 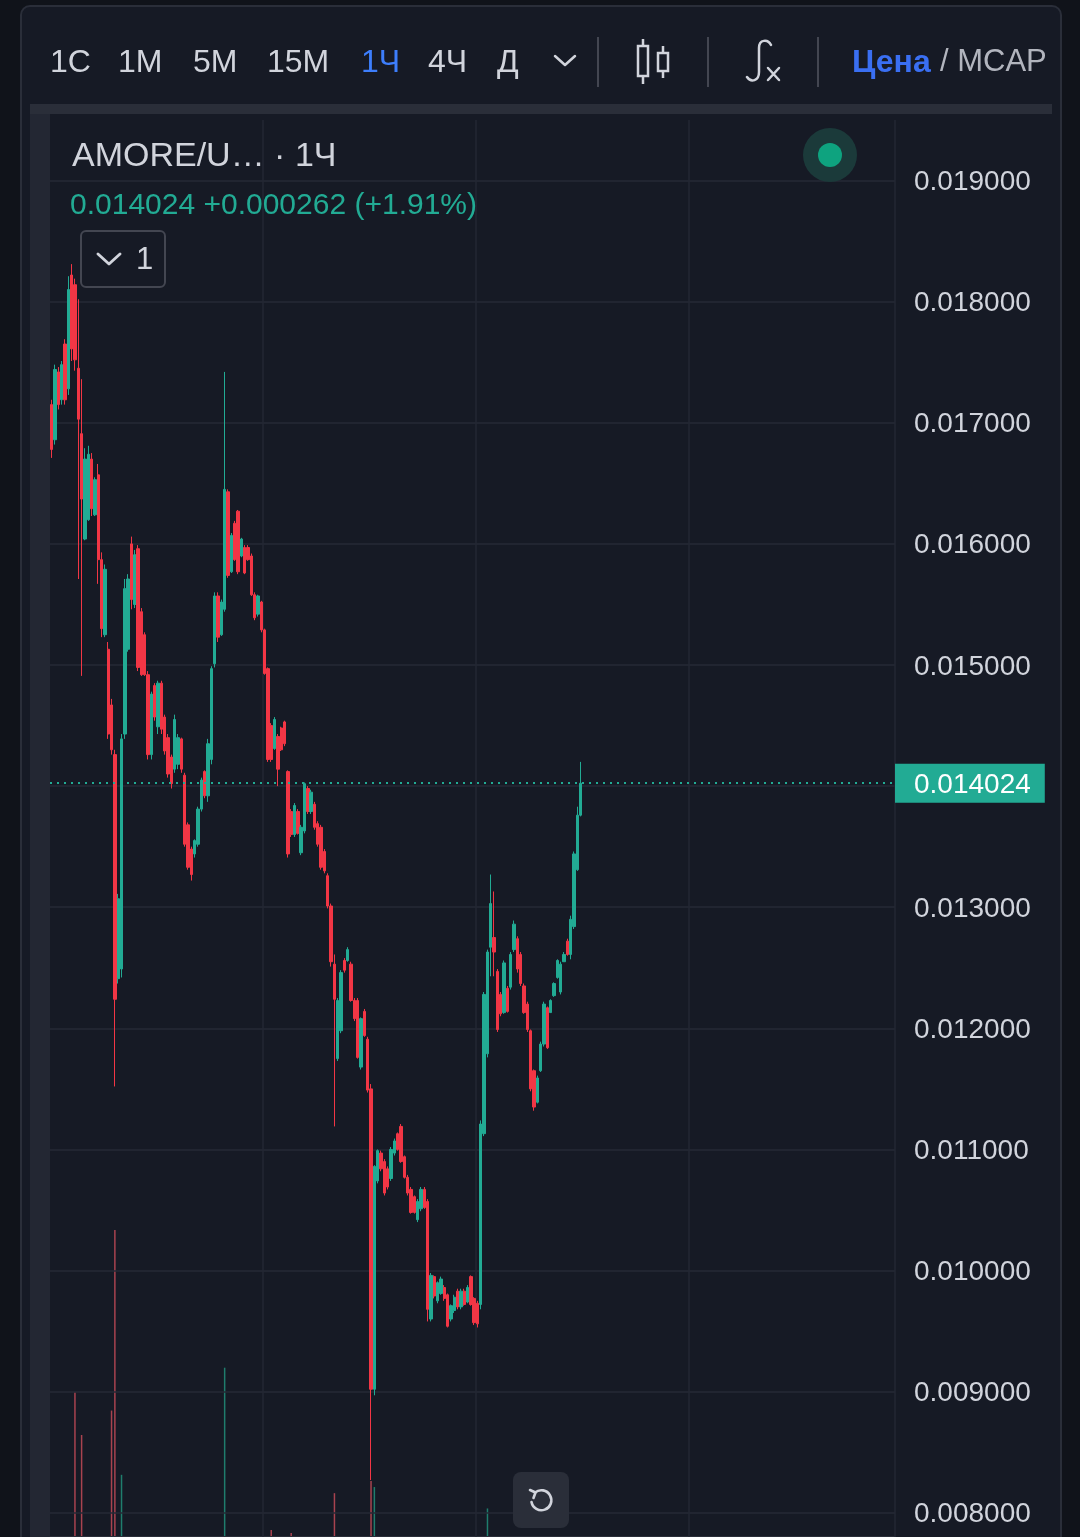 I want to click on text: Цена, so click(x=891, y=61).